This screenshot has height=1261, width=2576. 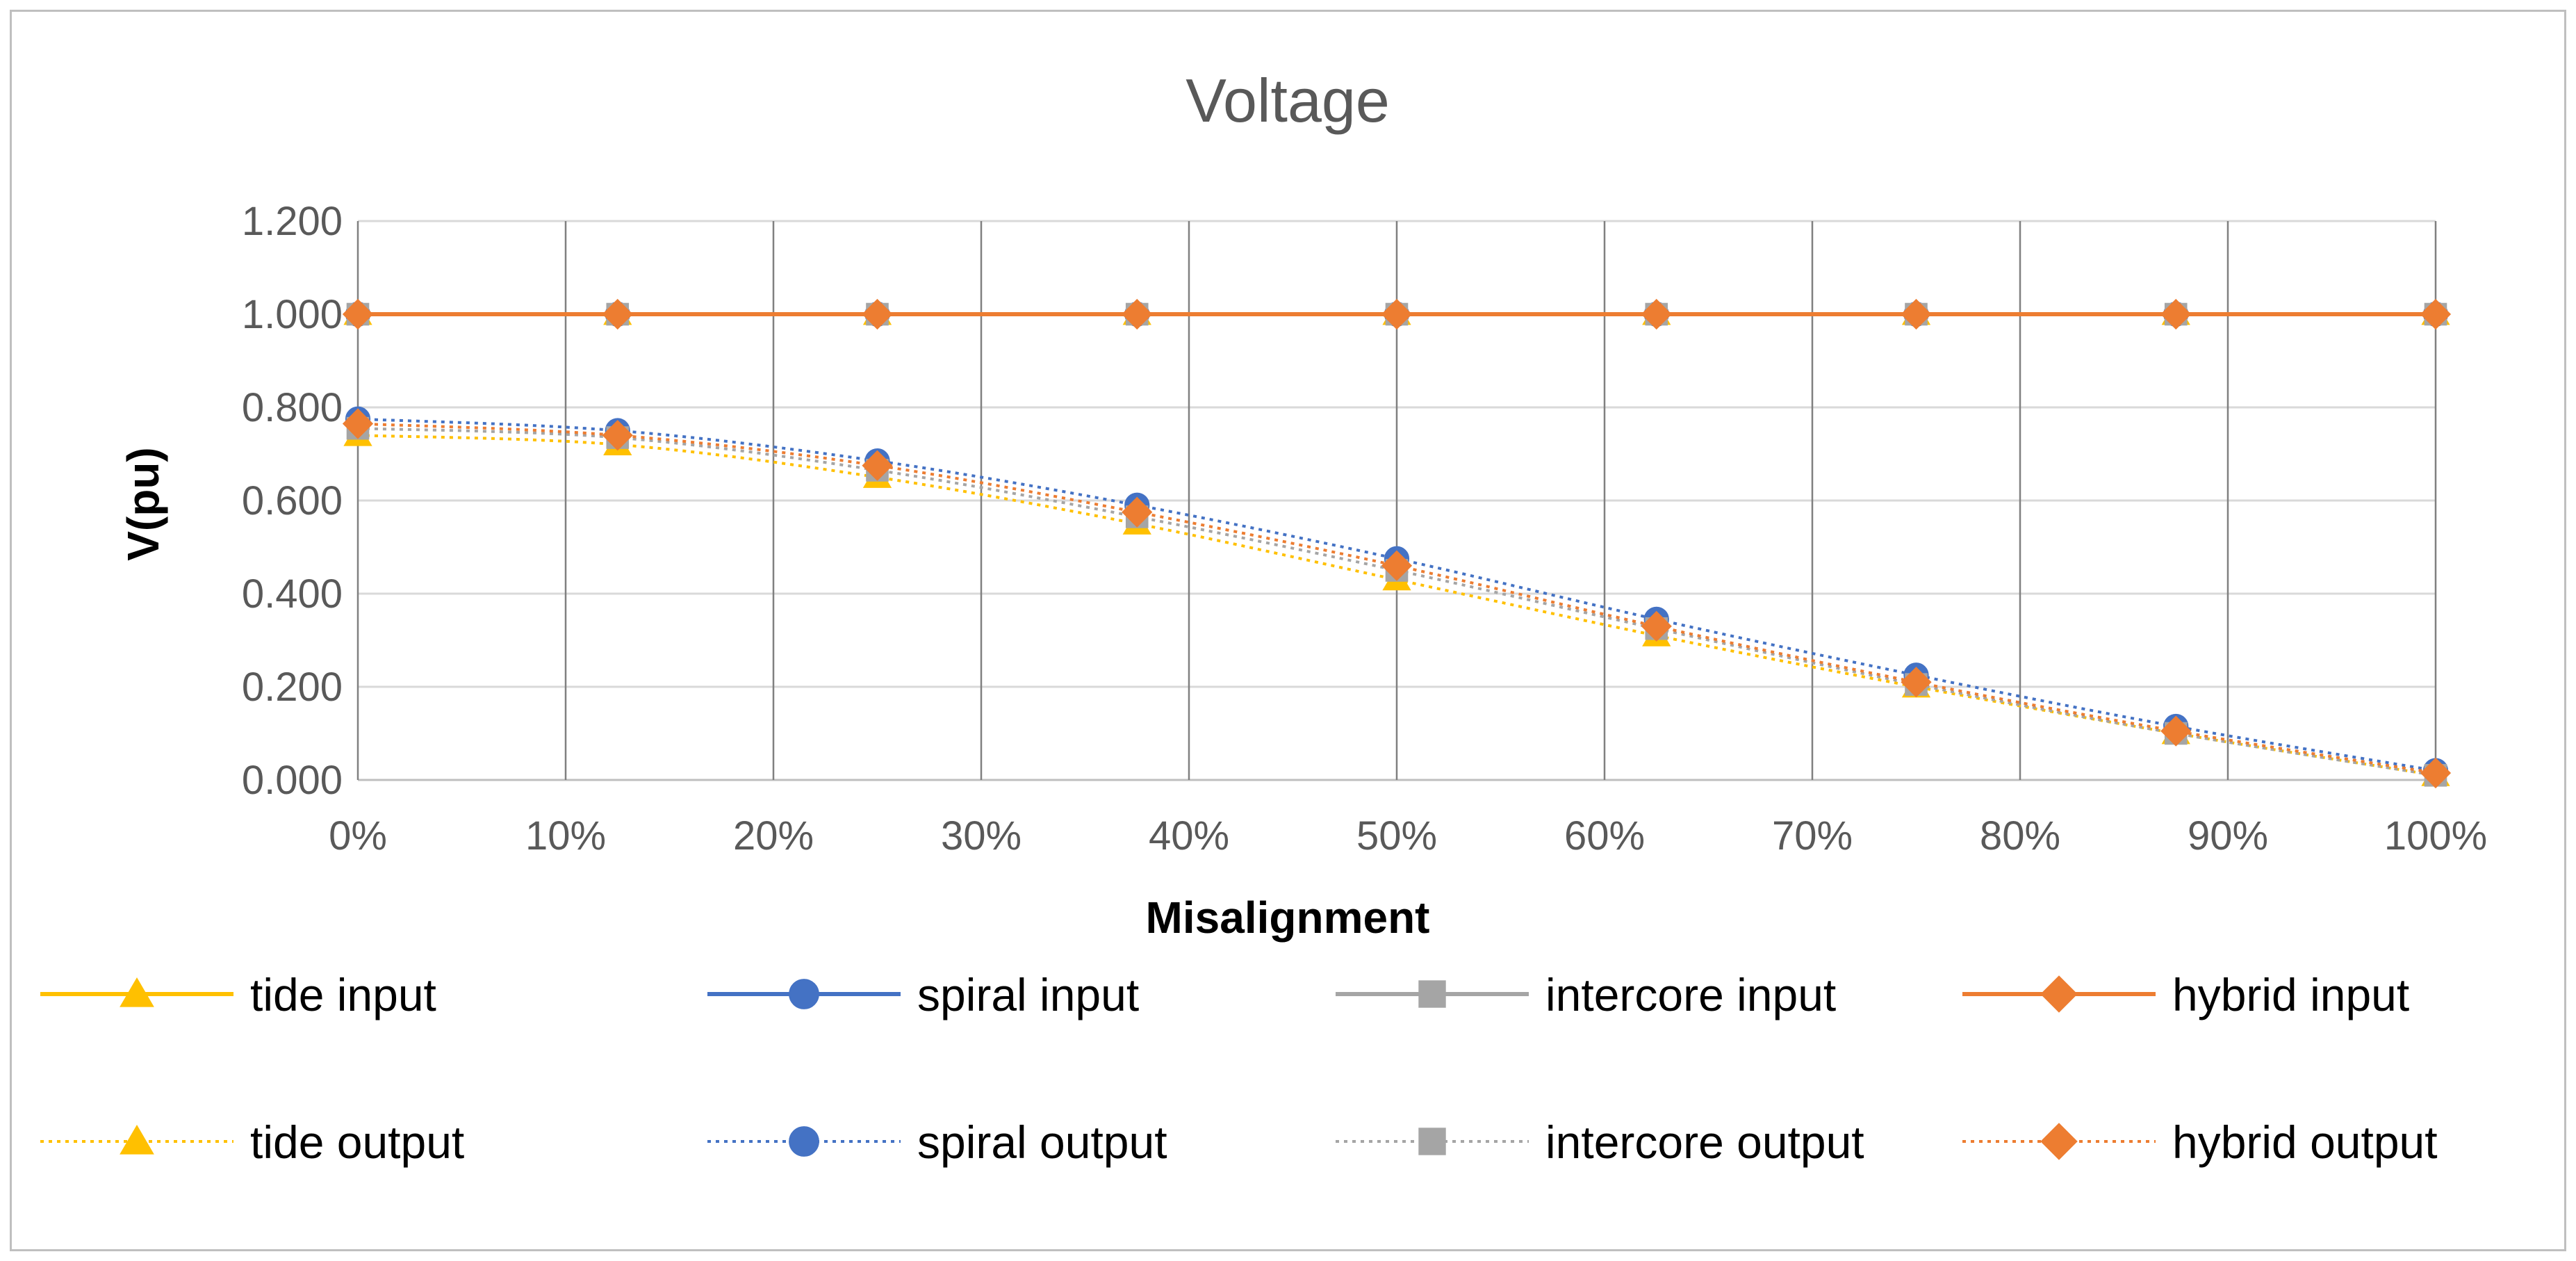 What do you see at coordinates (1604, 836) in the screenshot?
I see `x-tick-label: 60%` at bounding box center [1604, 836].